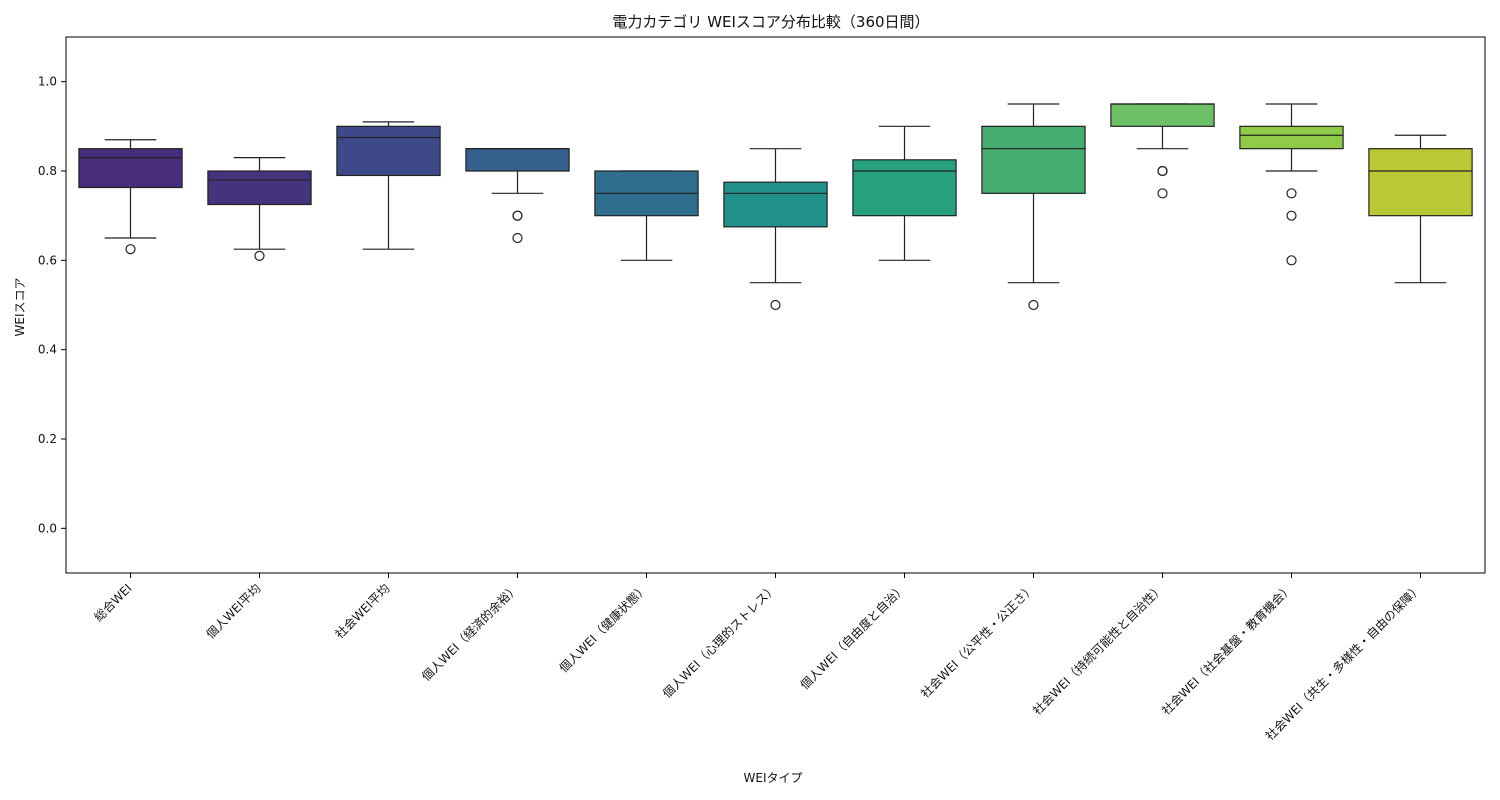 The image size is (1500, 800). I want to click on x-tick-label: 社会WEI（持続可能性と自治性）, so click(1097, 649).